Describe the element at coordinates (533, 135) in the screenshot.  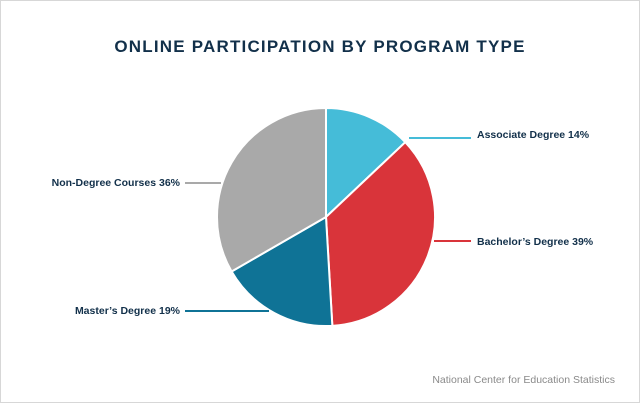
I see `slice-label-1: Associate Degree 14%` at that location.